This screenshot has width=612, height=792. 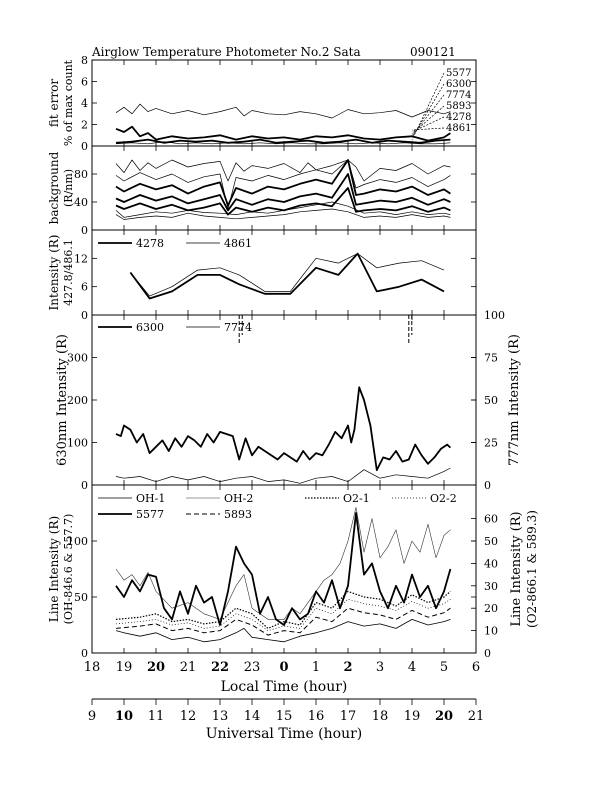 I want to click on series-line-top, so click(x=283, y=170).